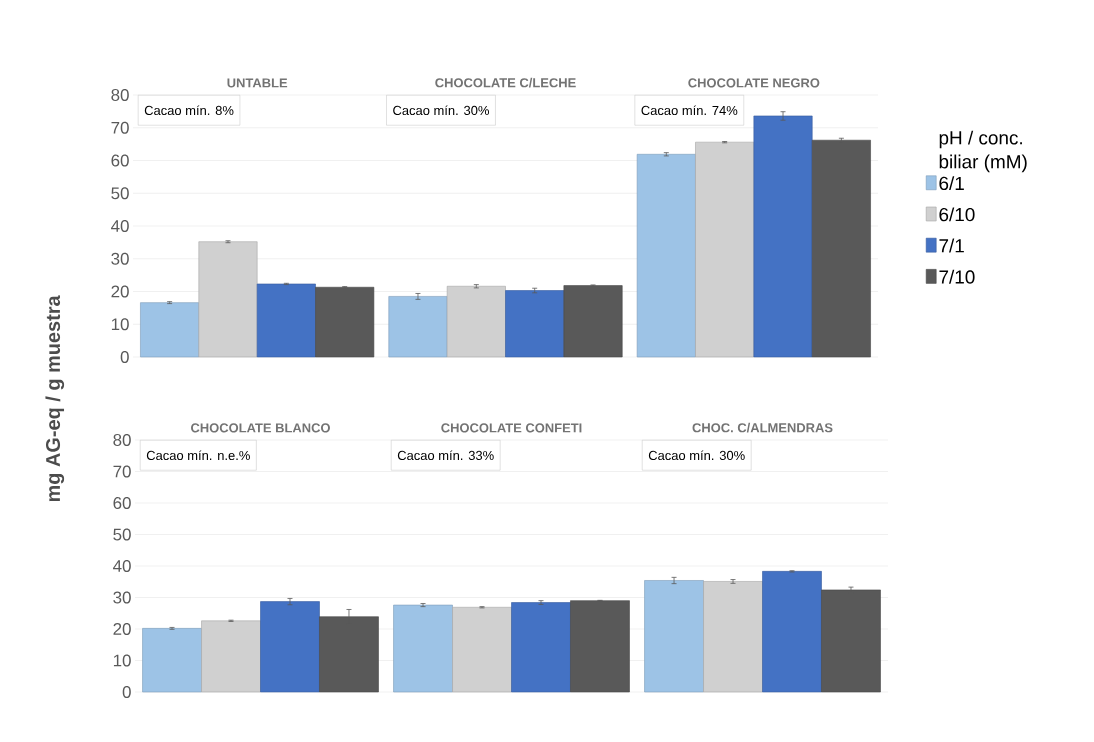 Image resolution: width=1094 pixels, height=742 pixels. I want to click on x-tick-label: CHOCOLATE BLANCO, so click(260, 428).